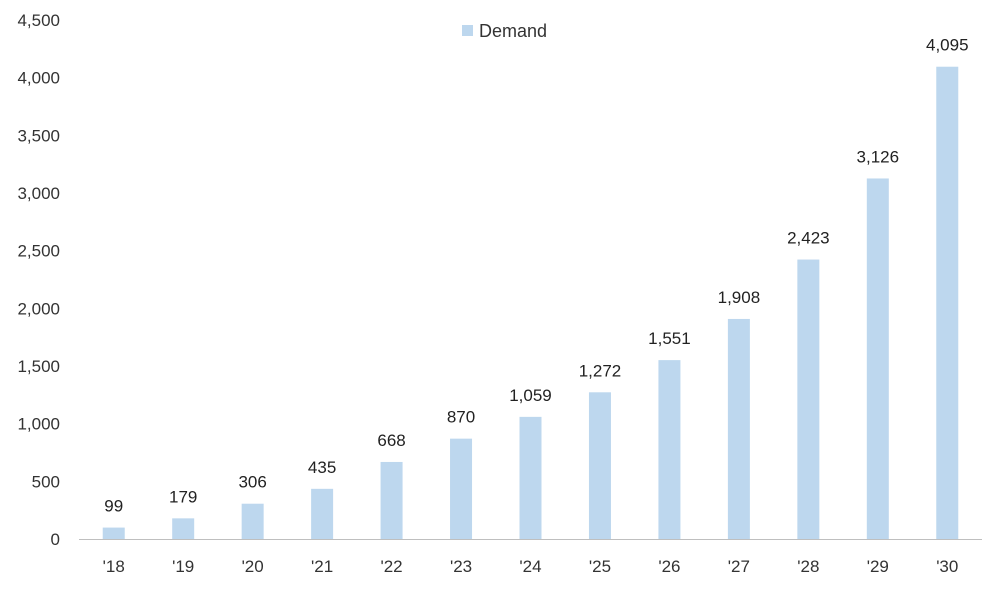  What do you see at coordinates (38, 424) in the screenshot?
I see `y-tick-label: 1,000` at bounding box center [38, 424].